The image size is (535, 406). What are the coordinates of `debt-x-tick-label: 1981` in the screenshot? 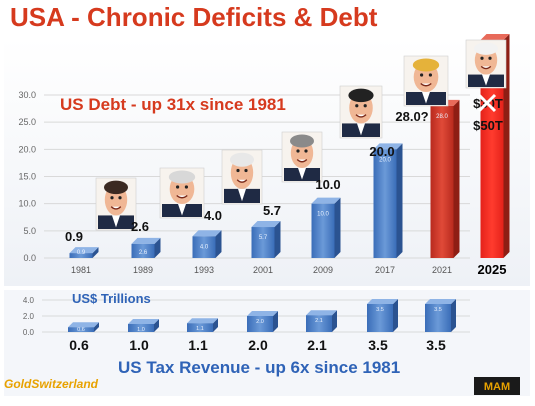 It's located at (81, 270).